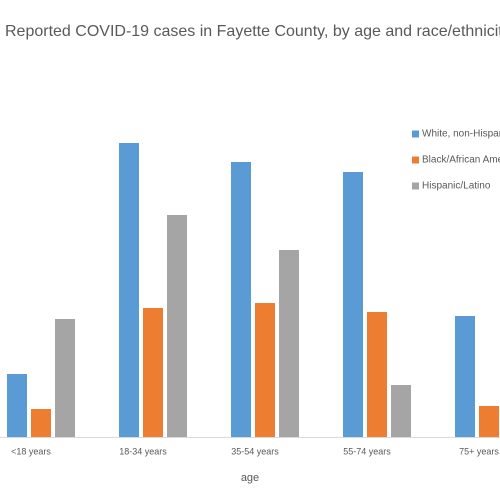  What do you see at coordinates (479, 451) in the screenshot?
I see `x-tick-label: 75+ years` at bounding box center [479, 451].